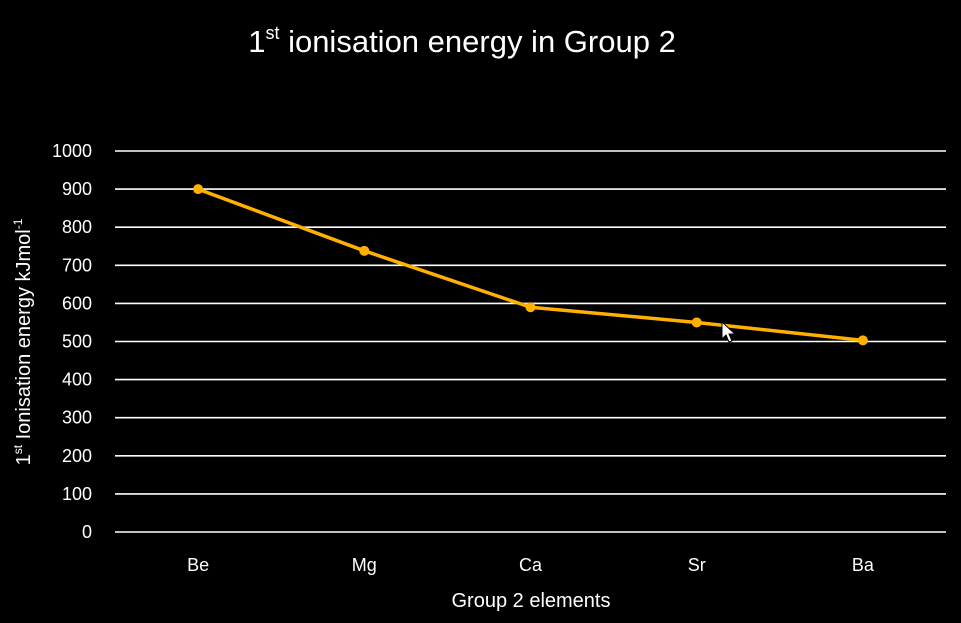 This screenshot has height=623, width=961. I want to click on y-tick-label: 500, so click(77, 342).